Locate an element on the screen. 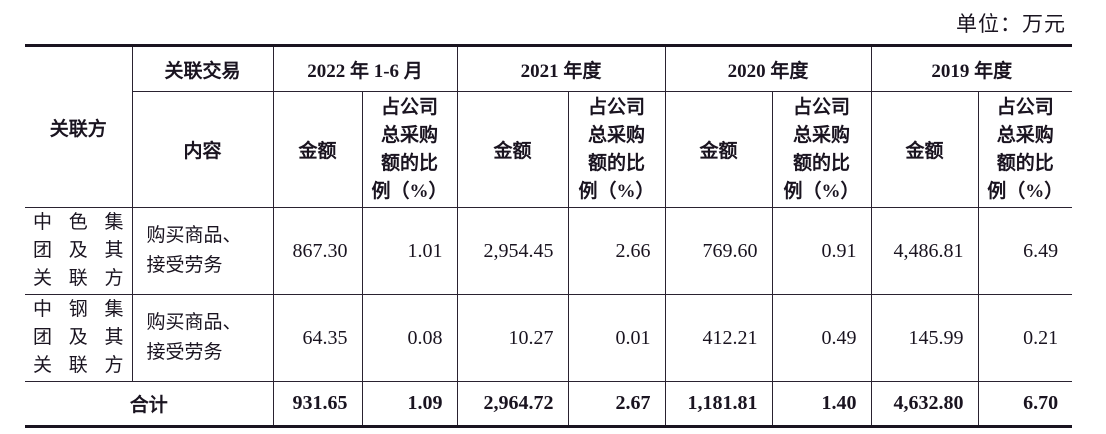 The height and width of the screenshot is (434, 1106). amount-value: 2,954.45 is located at coordinates (512, 251).